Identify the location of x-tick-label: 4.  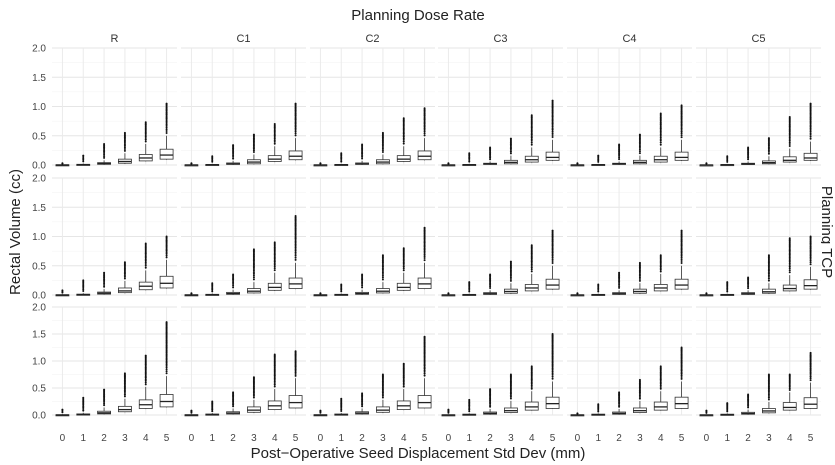
(790, 438).